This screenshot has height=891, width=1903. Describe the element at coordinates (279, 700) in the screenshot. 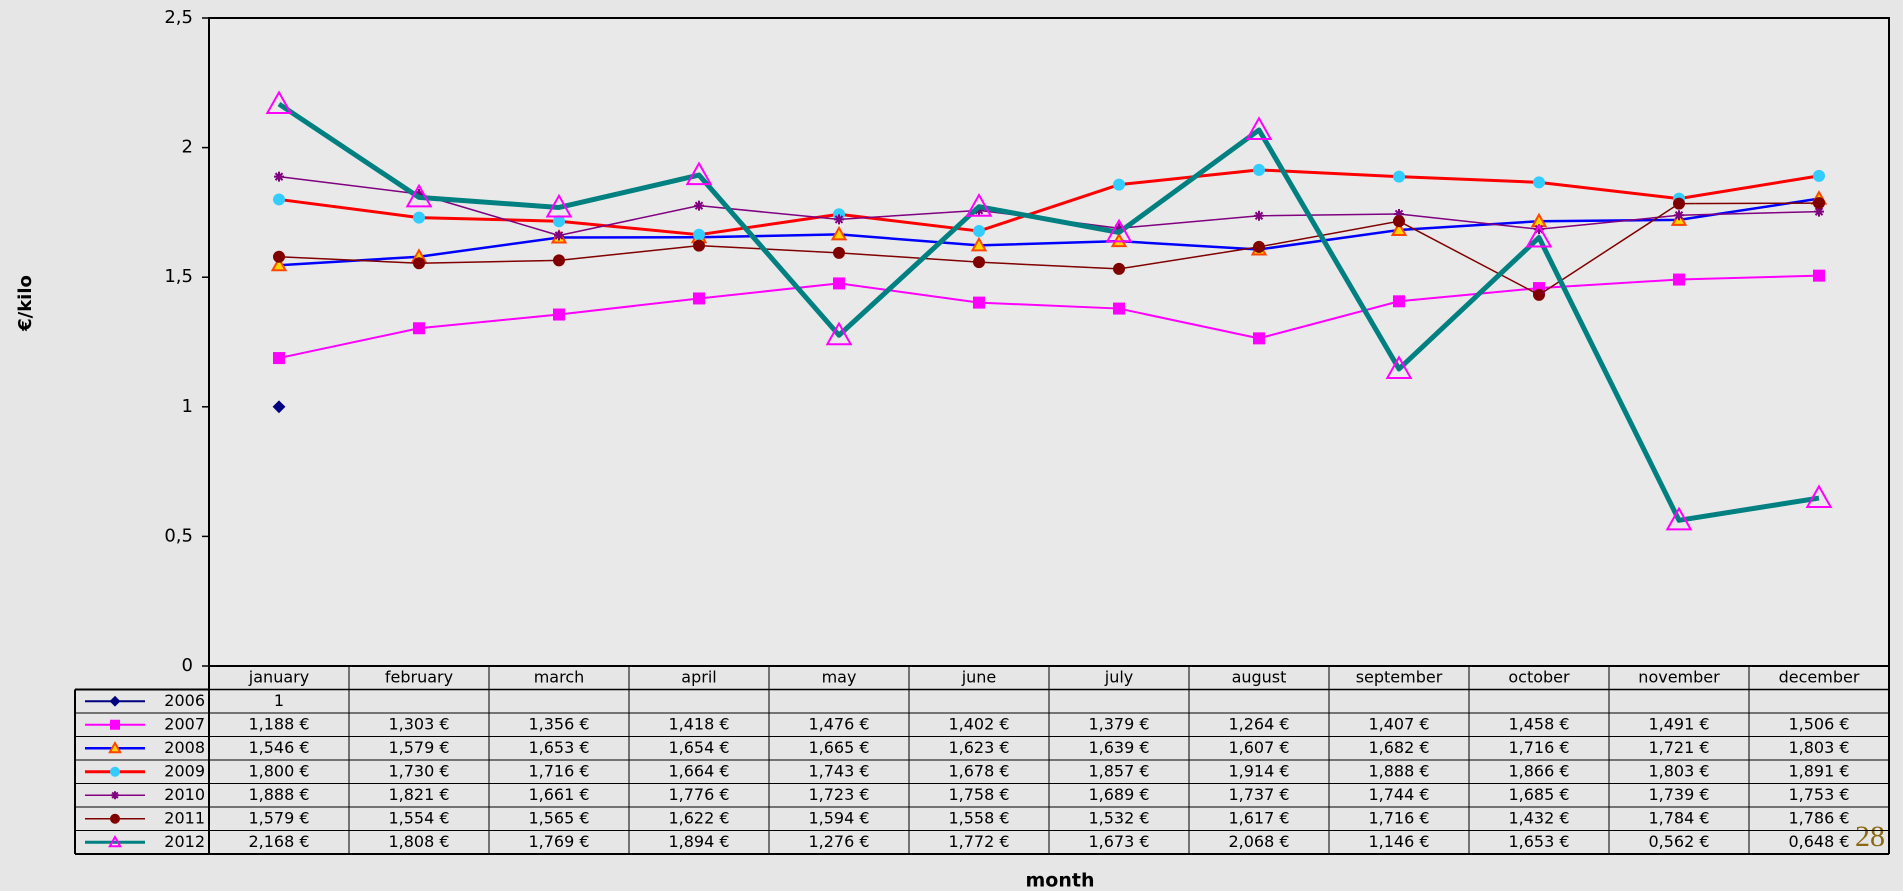

I see `data-label: 1` at that location.